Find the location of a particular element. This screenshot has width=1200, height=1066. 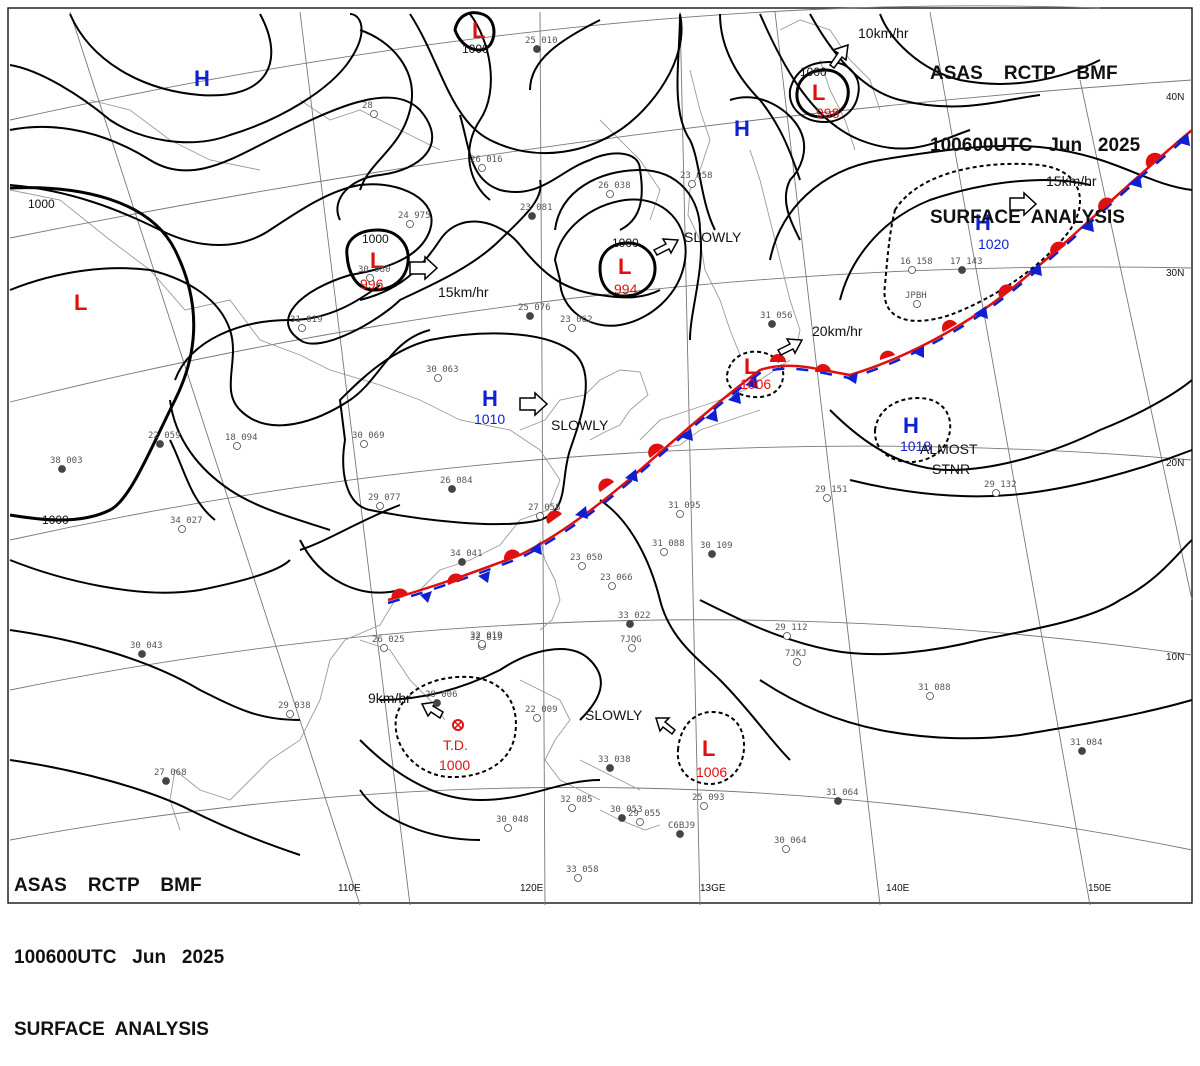

high-center-value: 1020 is located at coordinates (993, 244).